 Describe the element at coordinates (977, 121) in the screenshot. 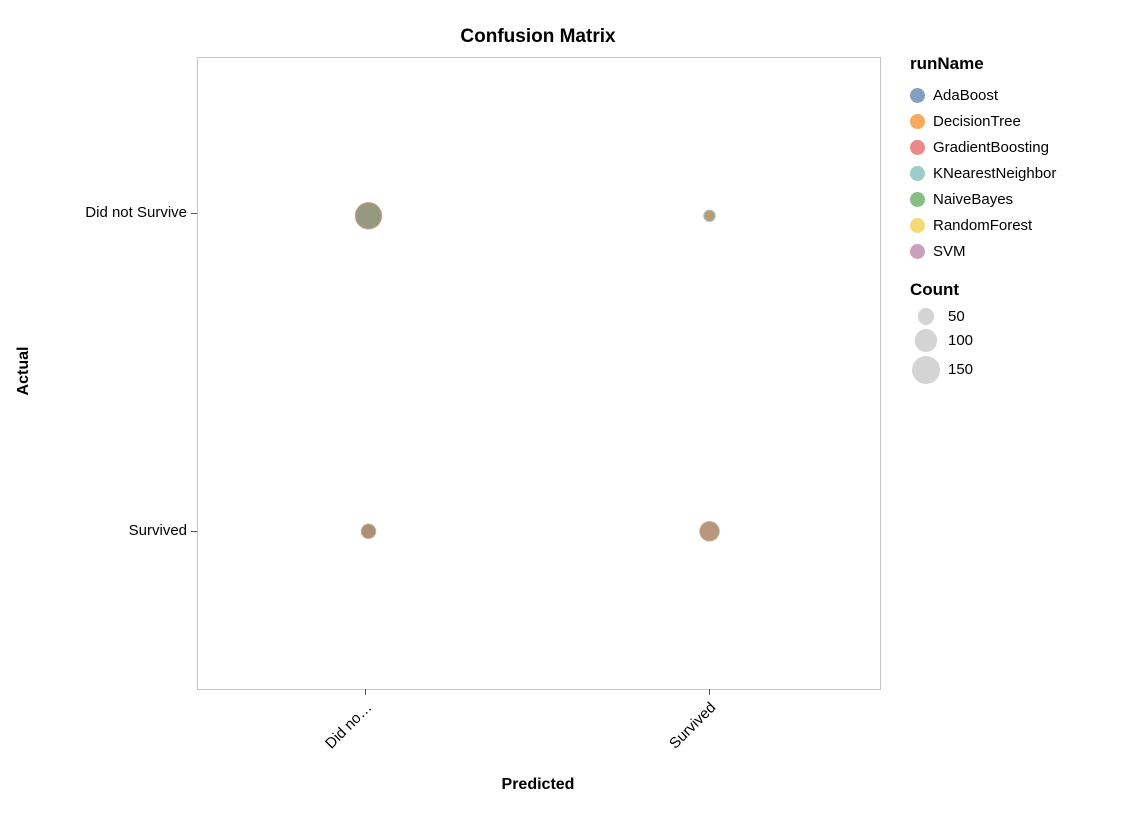

I see `legend-item-label: DecisionTree` at that location.